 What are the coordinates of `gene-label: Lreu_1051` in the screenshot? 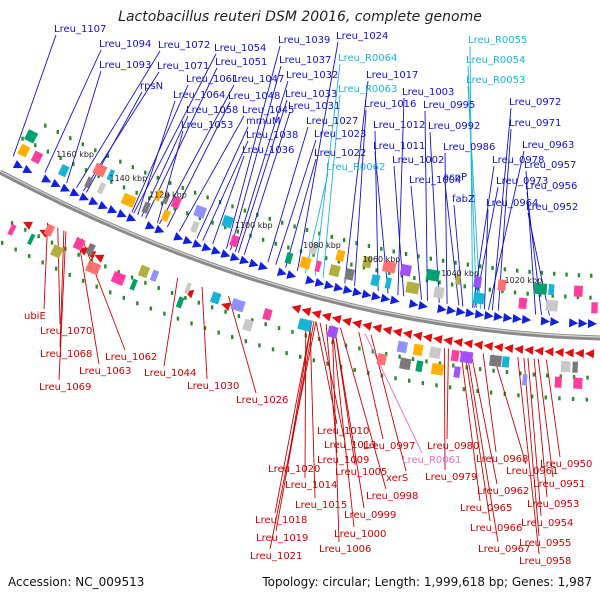 It's located at (241, 62).